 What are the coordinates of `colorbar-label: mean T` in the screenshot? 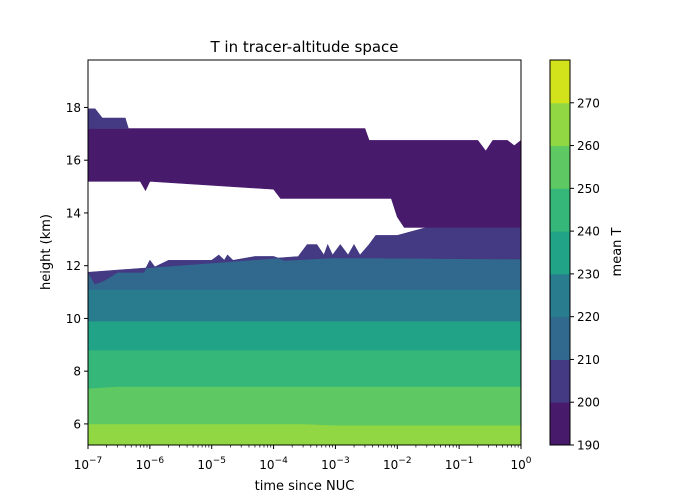 It's located at (617, 251).